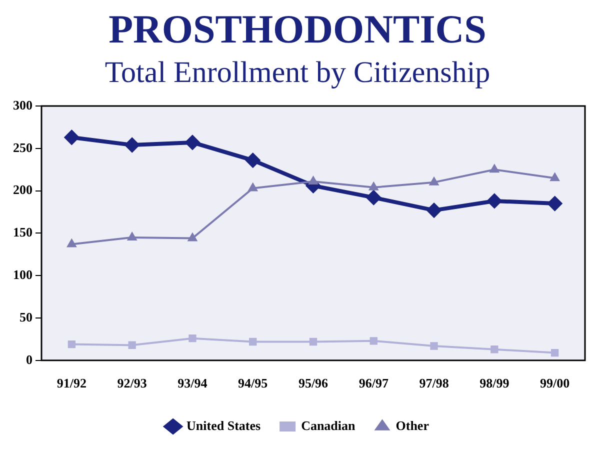  Describe the element at coordinates (555, 383) in the screenshot. I see `x-tick-label: 99/00` at that location.